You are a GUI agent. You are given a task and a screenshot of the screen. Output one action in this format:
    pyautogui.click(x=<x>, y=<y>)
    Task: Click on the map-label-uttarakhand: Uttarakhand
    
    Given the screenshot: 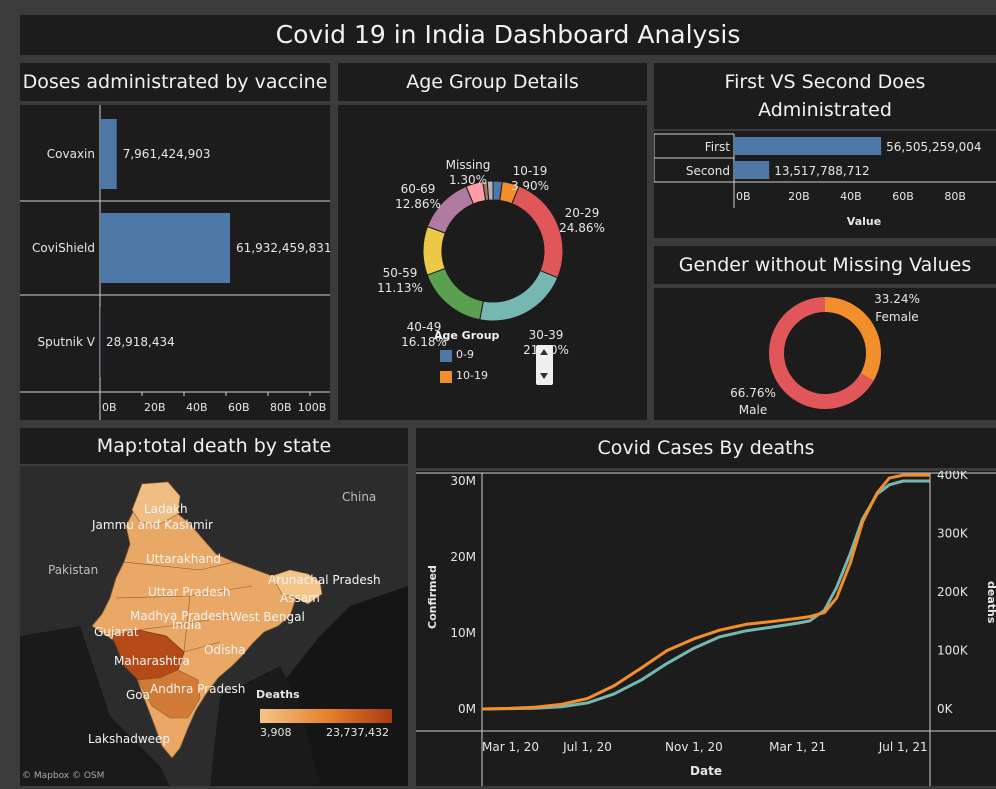 What is the action you would take?
    pyautogui.click(x=183, y=559)
    